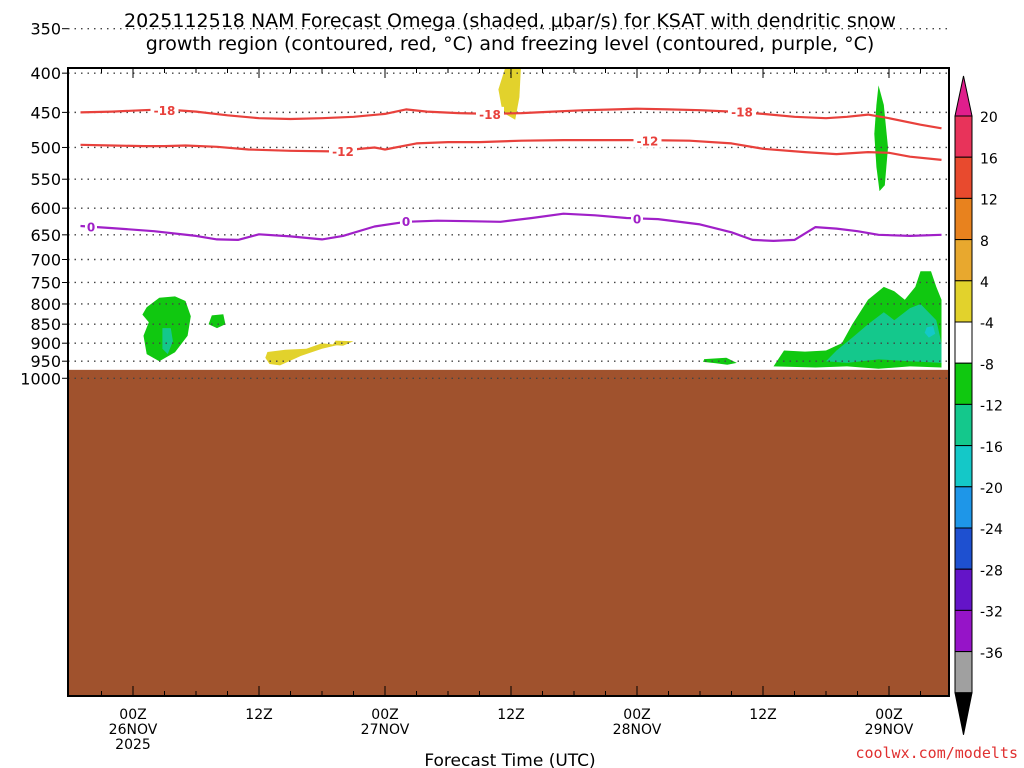  I want to click on xtick-label-0-1: 26NOV, so click(133, 730).